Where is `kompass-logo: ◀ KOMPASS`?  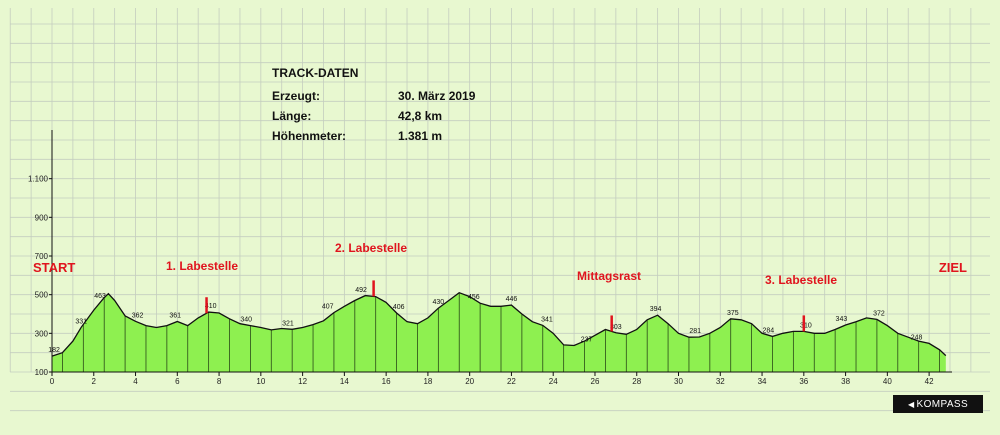 kompass-logo: ◀ KOMPASS is located at coordinates (938, 404).